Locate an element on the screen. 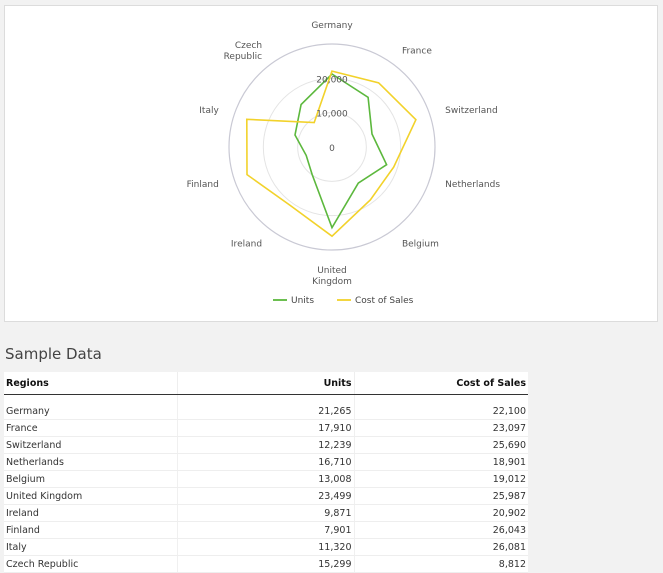 This screenshot has width=663, height=573. table-row: Italy 11,320 26,081 is located at coordinates (266, 547).